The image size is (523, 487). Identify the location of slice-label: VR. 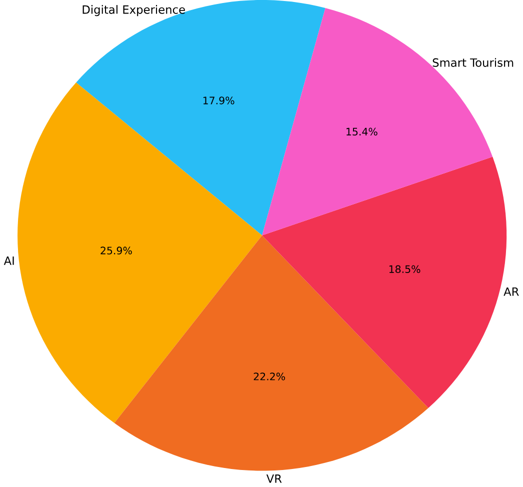
(274, 479).